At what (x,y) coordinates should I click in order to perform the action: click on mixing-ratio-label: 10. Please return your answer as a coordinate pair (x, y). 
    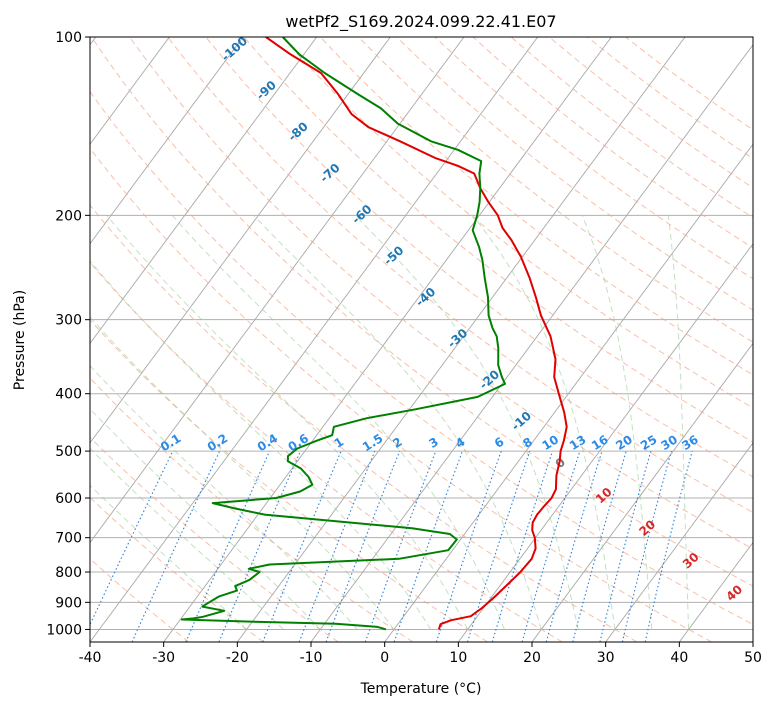
    Looking at the image, I should click on (551, 442).